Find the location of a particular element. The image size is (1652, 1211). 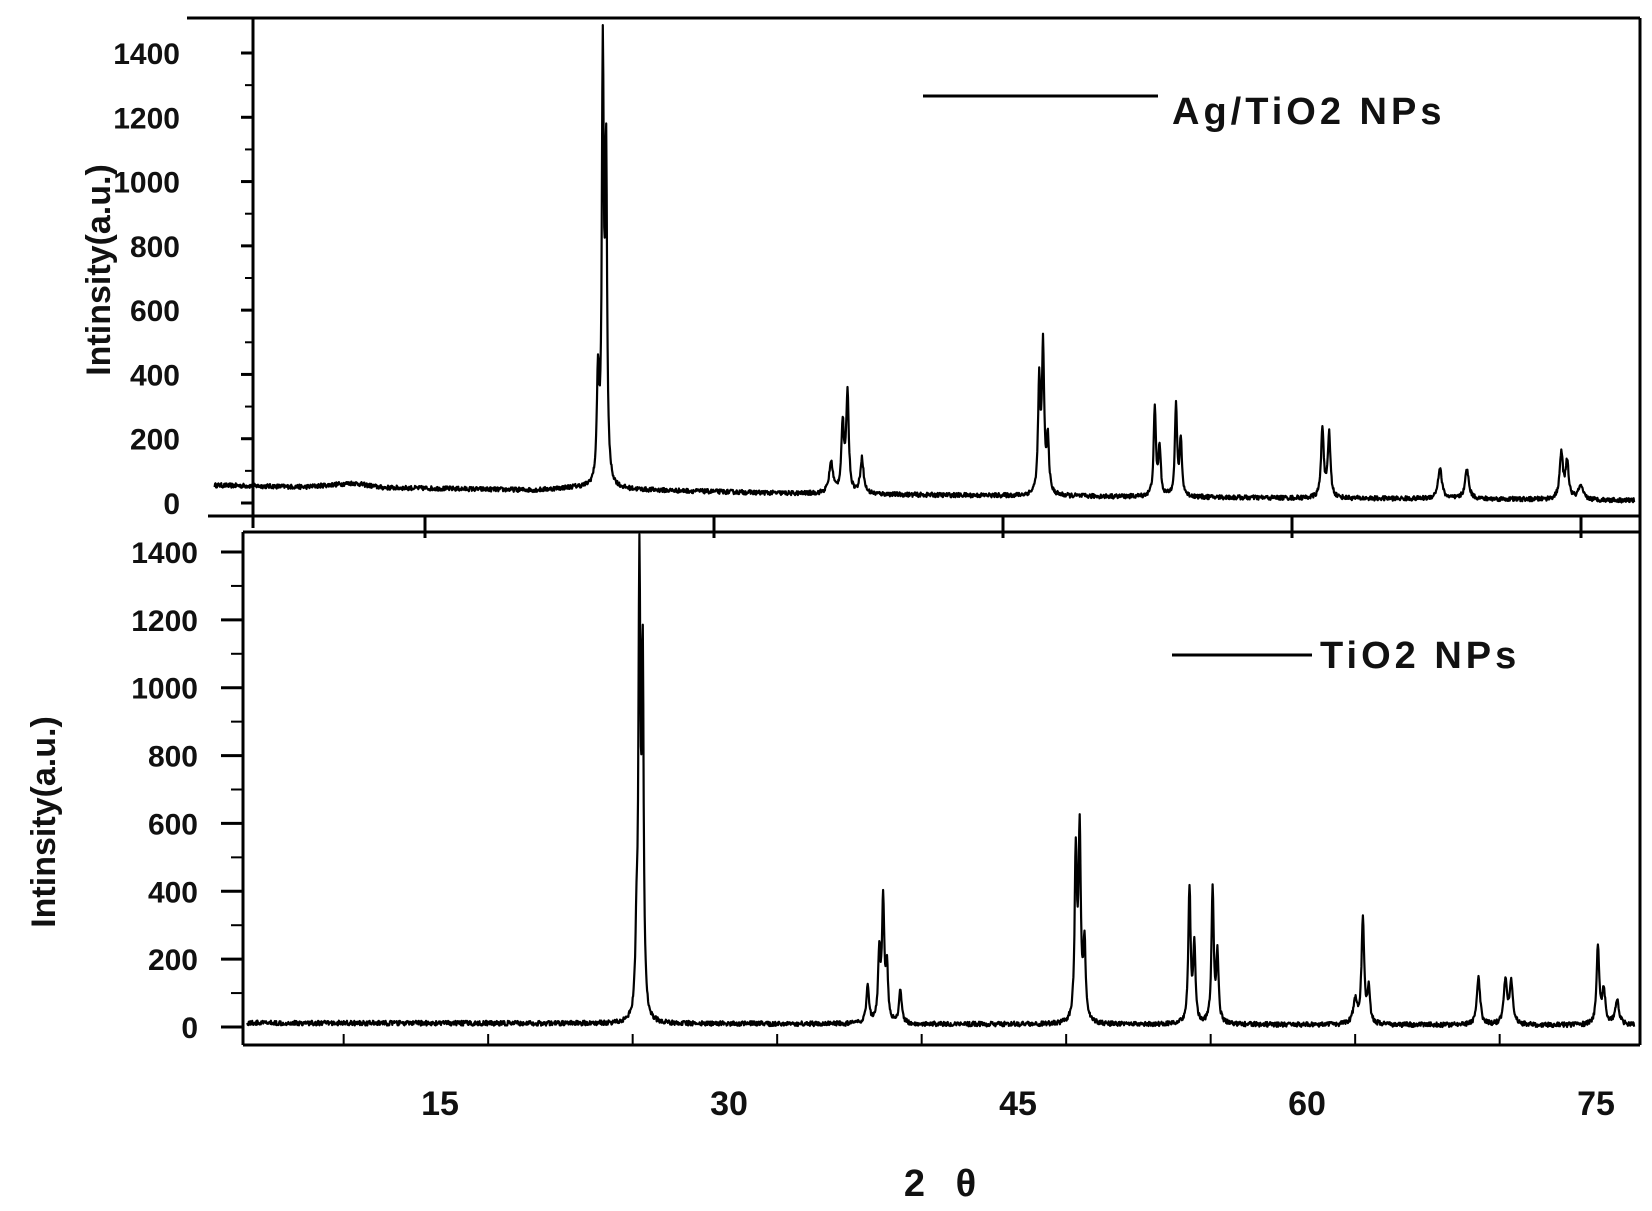

bottom-legend-label: TiO2 NPs is located at coordinates (1420, 656).